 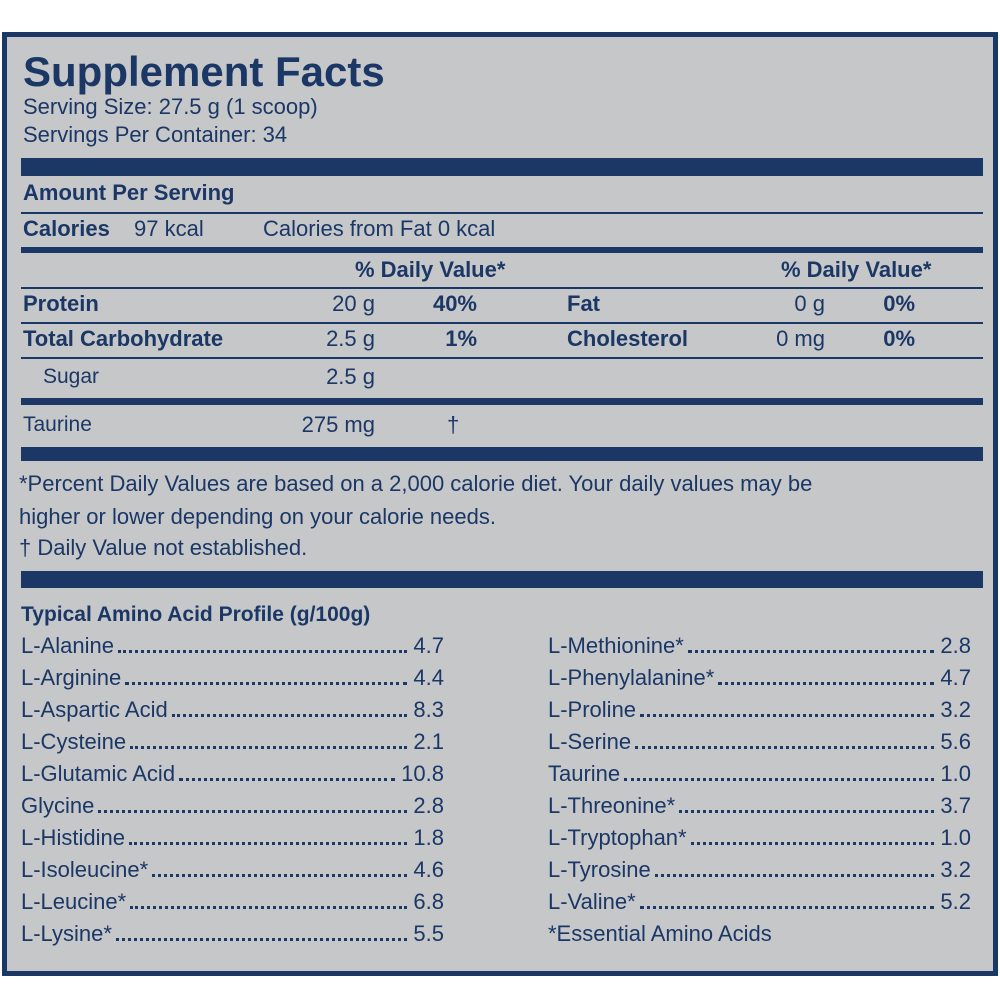 What do you see at coordinates (428, 901) in the screenshot?
I see `amino-value: 6.8` at bounding box center [428, 901].